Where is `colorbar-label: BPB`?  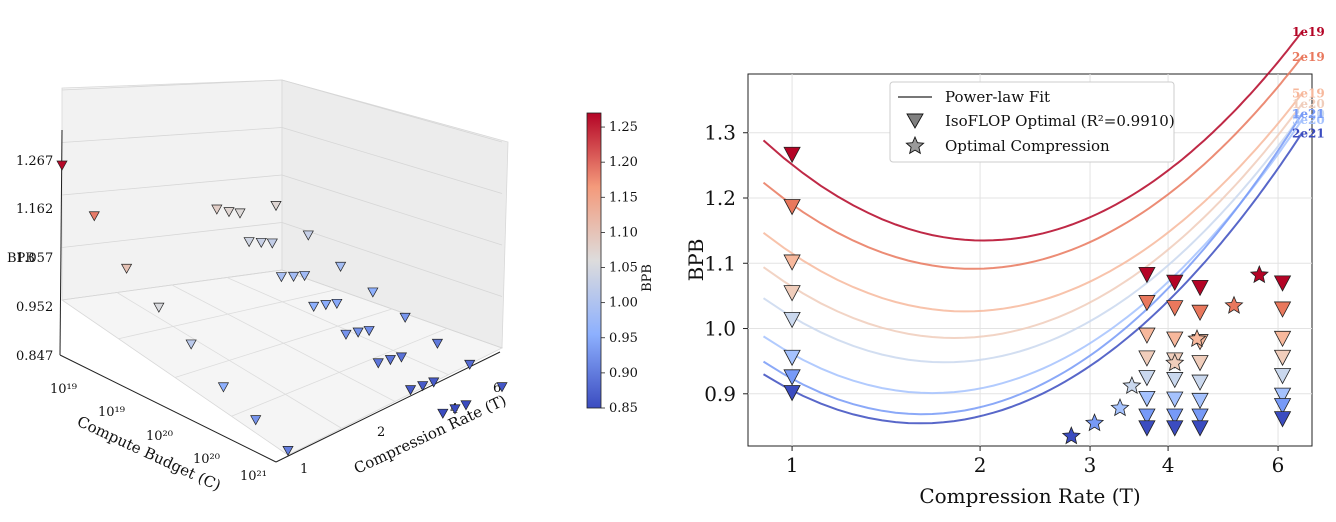
colorbar-label: BPB is located at coordinates (647, 278).